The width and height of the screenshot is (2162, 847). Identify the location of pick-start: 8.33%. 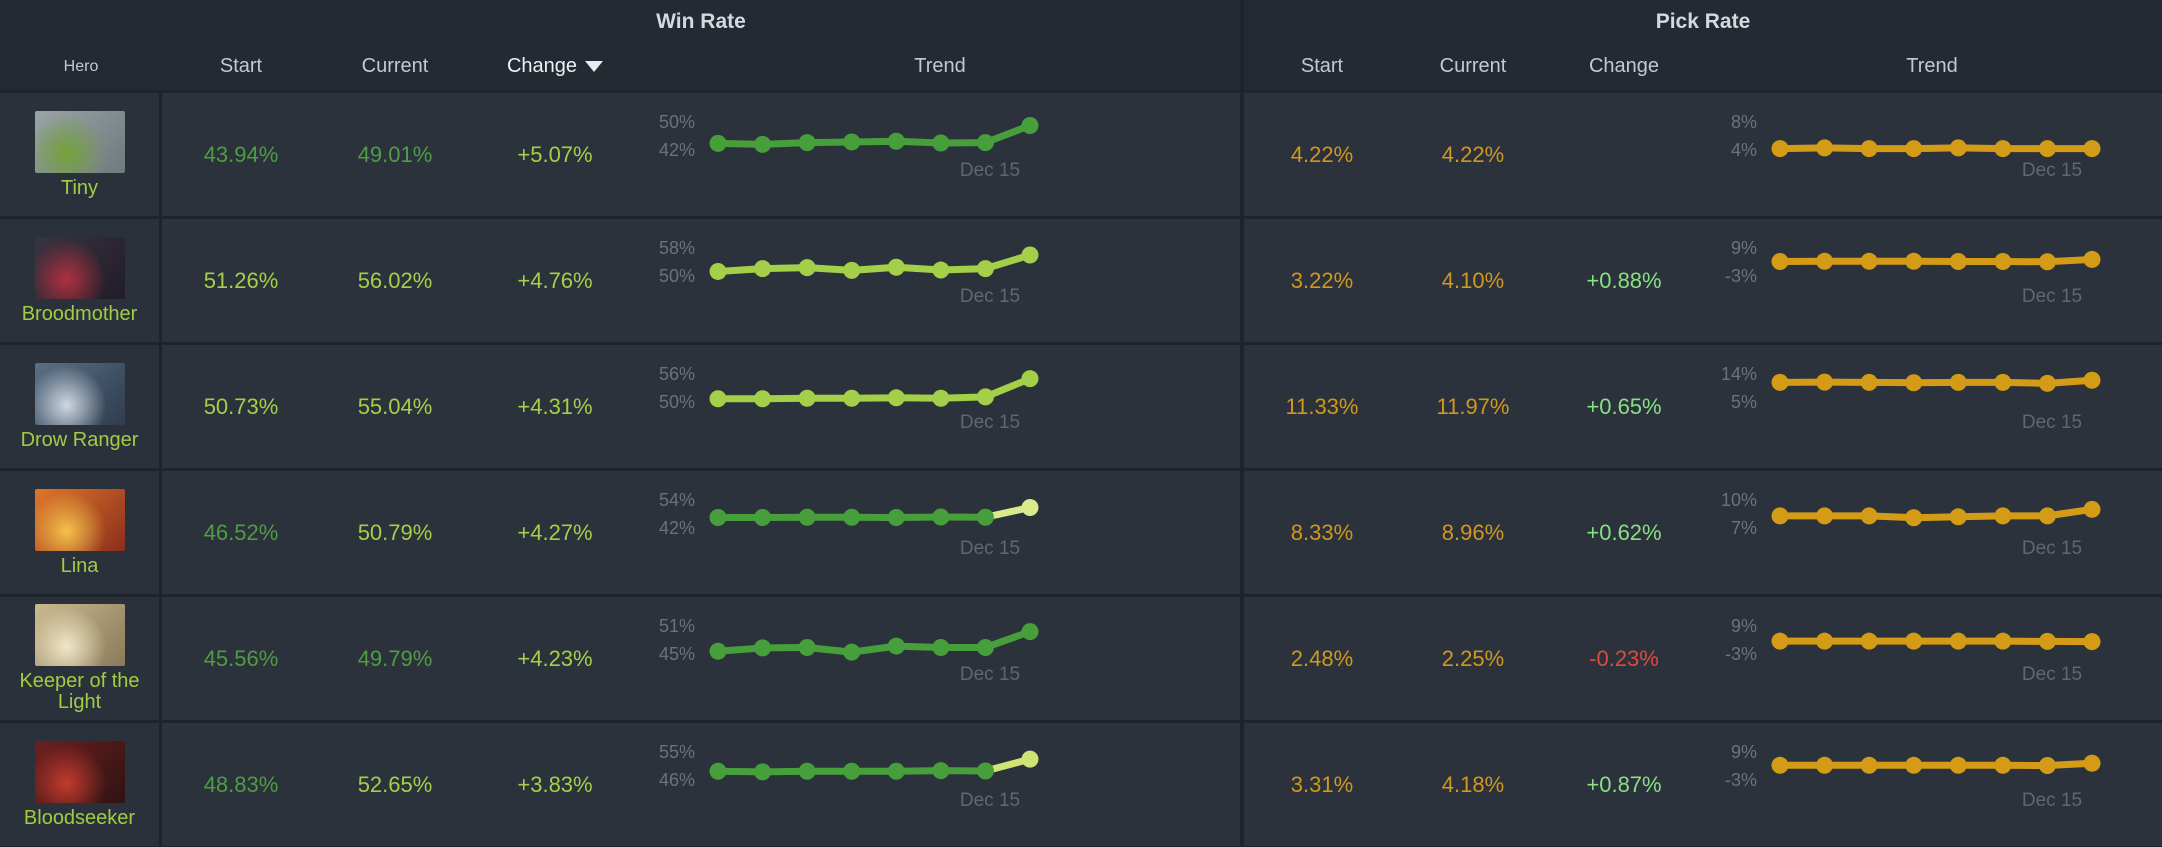
(1322, 532).